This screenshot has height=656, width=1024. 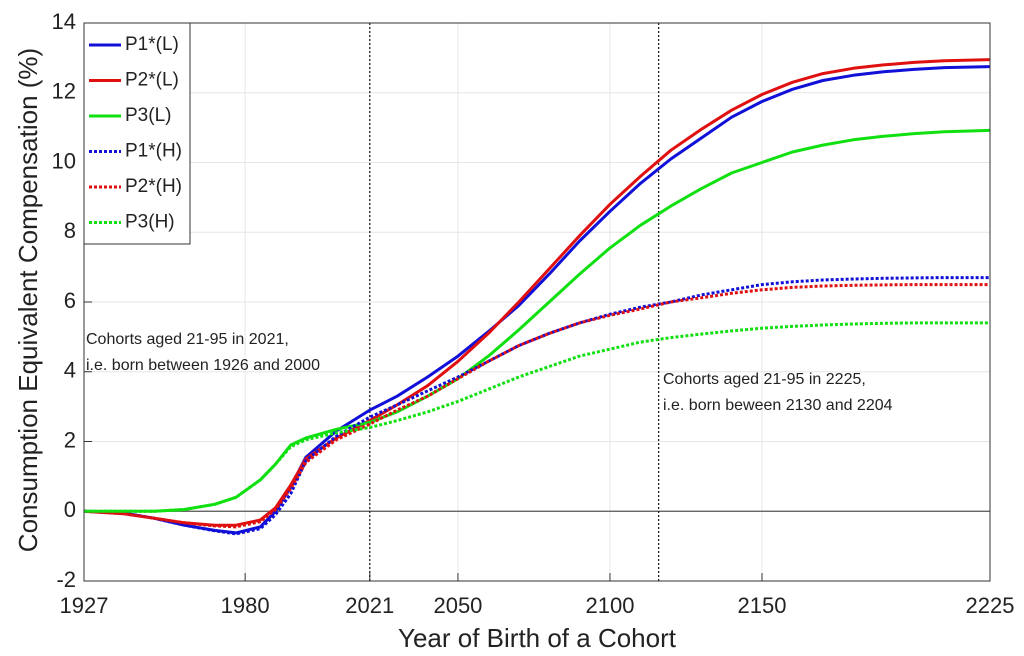 I want to click on x-tick-label: 2225, so click(x=990, y=605).